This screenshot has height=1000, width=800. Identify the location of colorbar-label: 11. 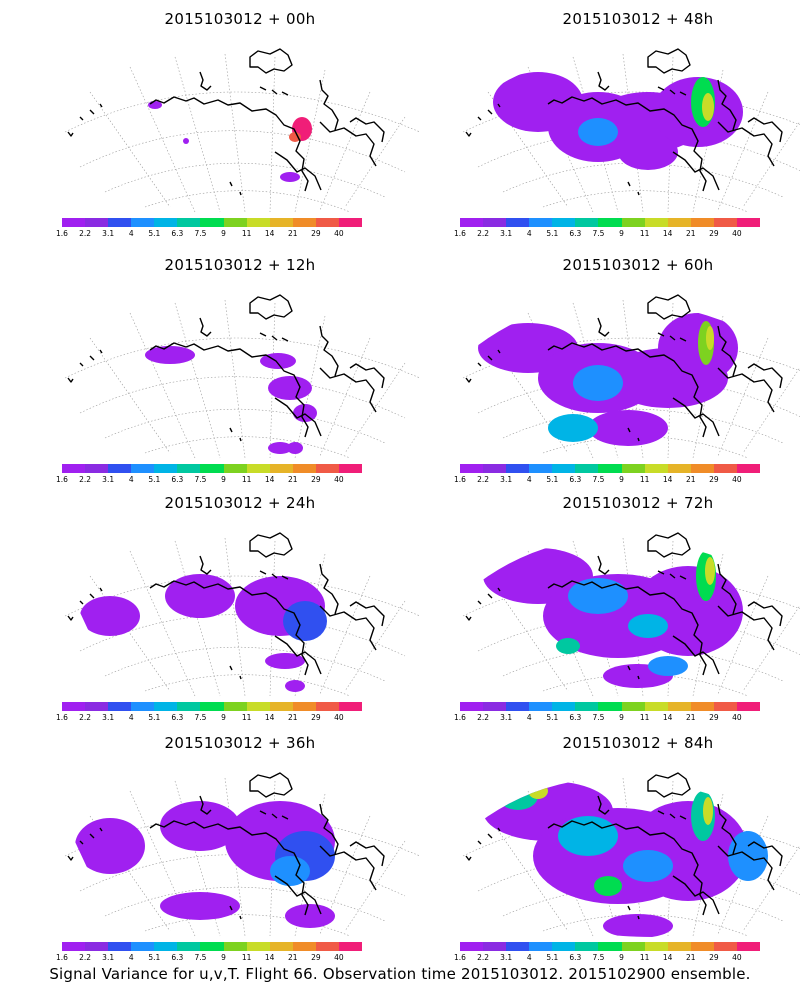
(644, 479).